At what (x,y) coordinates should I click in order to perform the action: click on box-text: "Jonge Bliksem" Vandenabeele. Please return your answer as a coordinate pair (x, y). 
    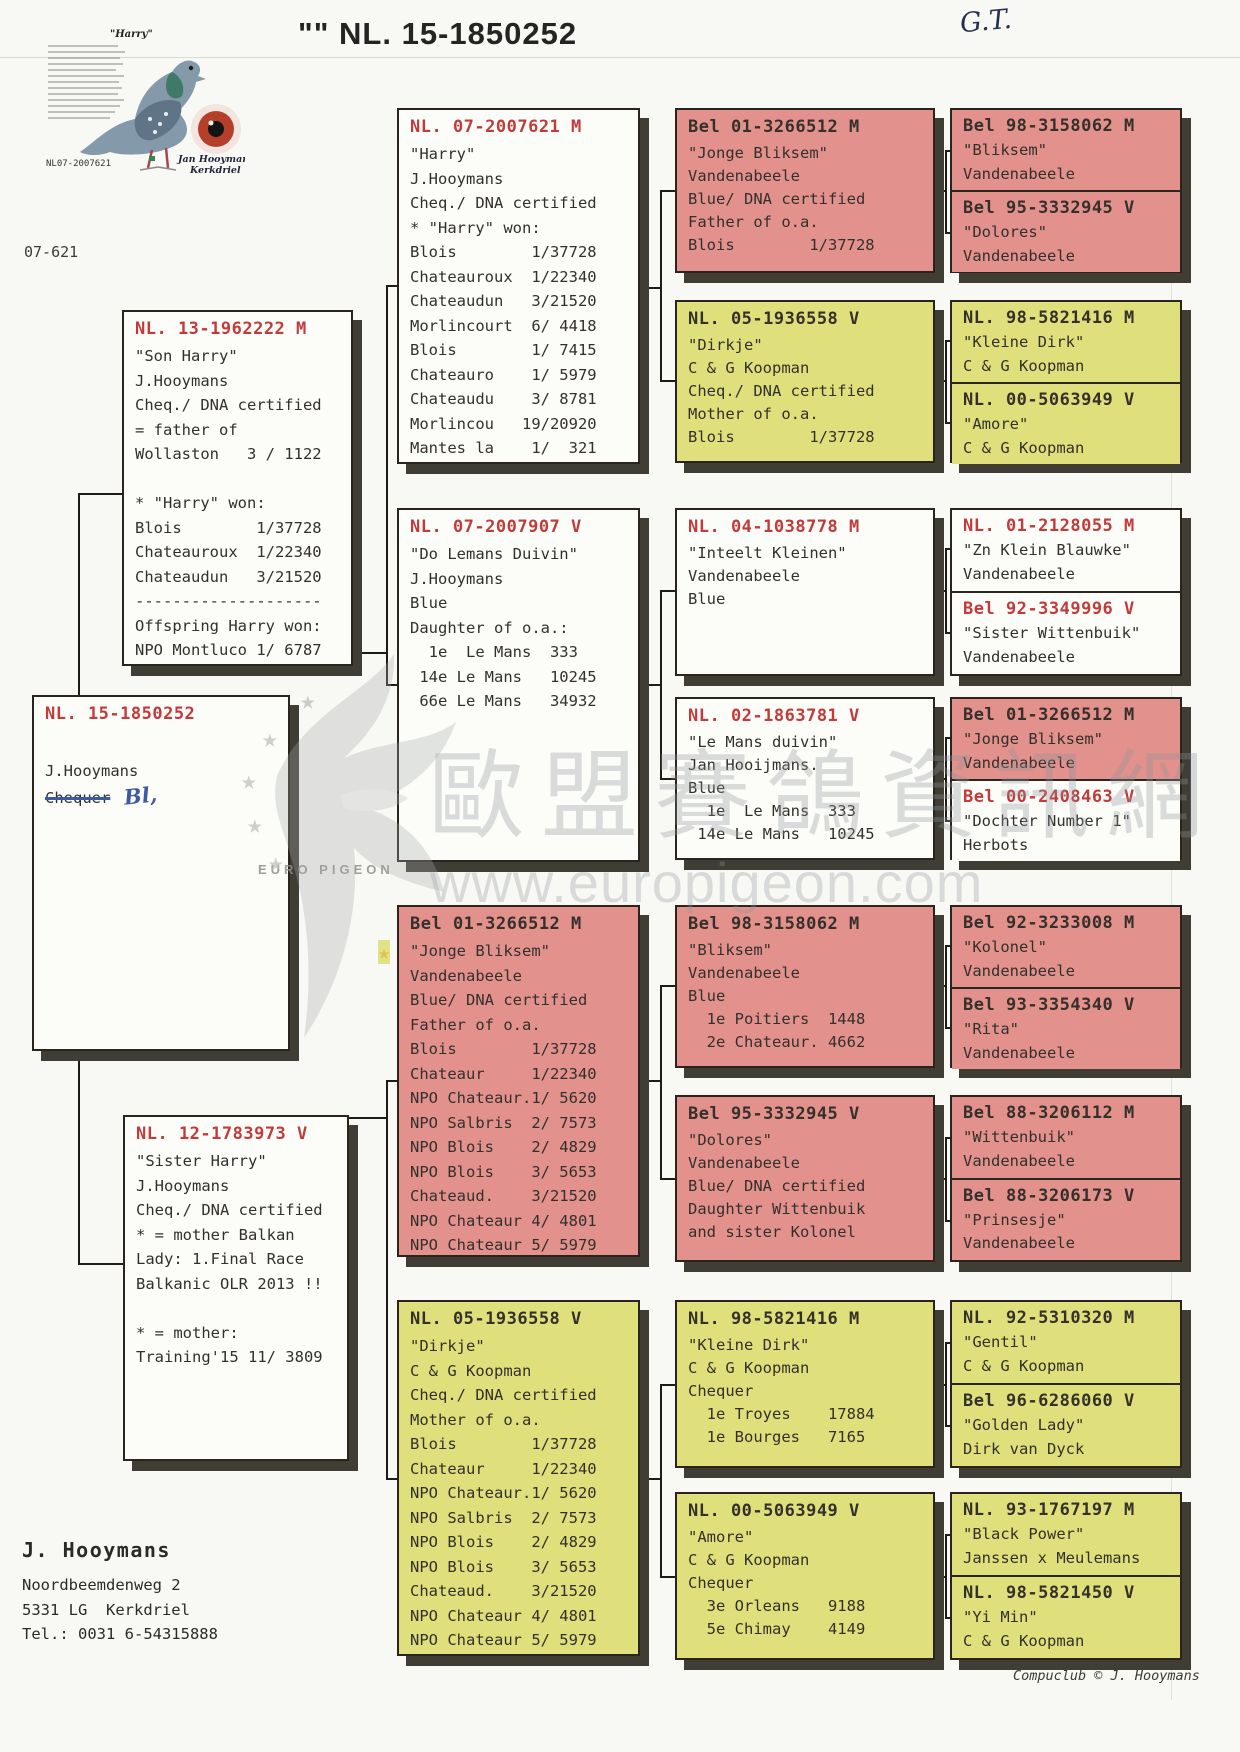
    Looking at the image, I should click on (1066, 751).